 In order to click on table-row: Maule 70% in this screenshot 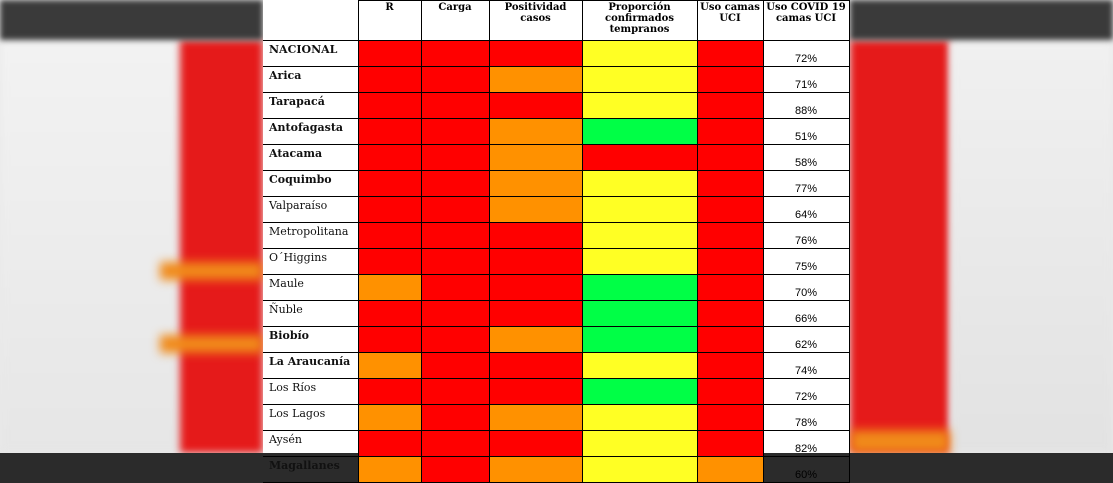, I will do `click(556, 287)`.